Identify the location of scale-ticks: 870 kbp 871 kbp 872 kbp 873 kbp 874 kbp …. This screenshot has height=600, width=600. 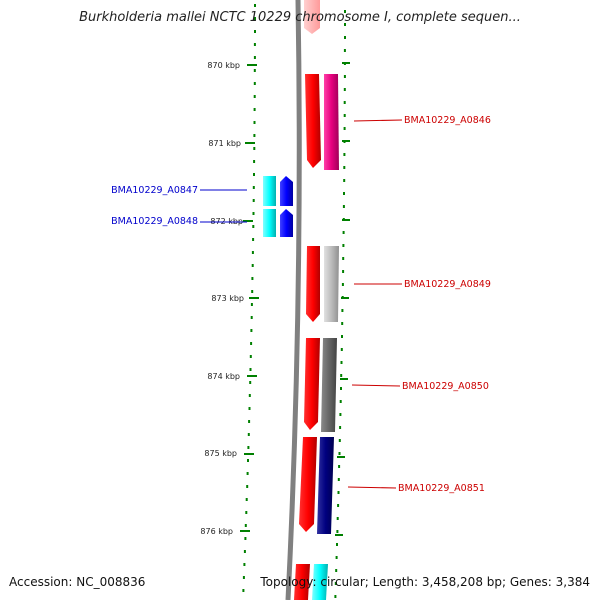
(229, 298).